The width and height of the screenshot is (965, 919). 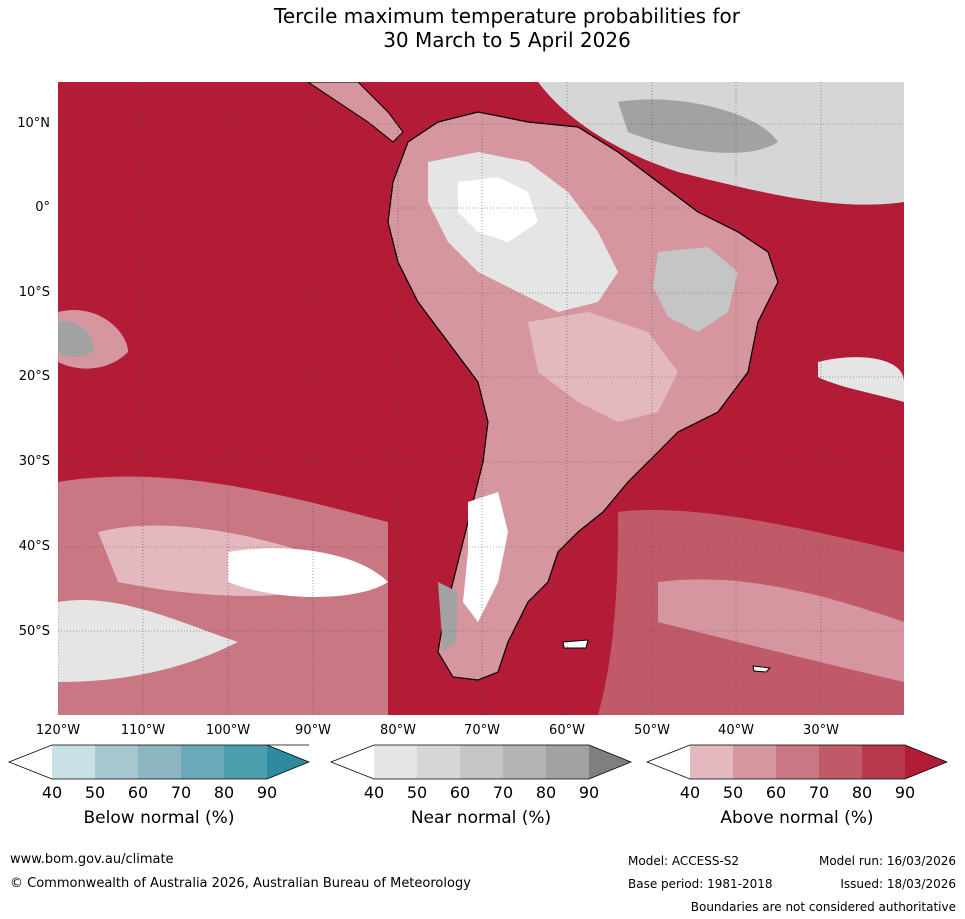 I want to click on southern-andes-grey, so click(x=448, y=617).